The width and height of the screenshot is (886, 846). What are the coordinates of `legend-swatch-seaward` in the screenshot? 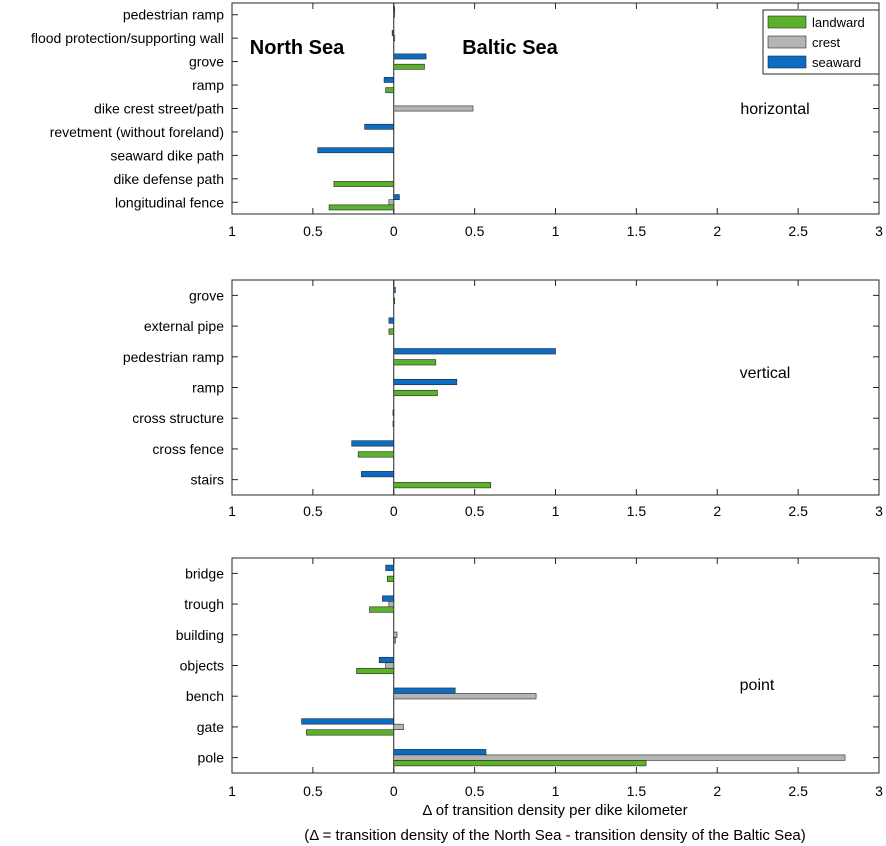 It's located at (787, 62).